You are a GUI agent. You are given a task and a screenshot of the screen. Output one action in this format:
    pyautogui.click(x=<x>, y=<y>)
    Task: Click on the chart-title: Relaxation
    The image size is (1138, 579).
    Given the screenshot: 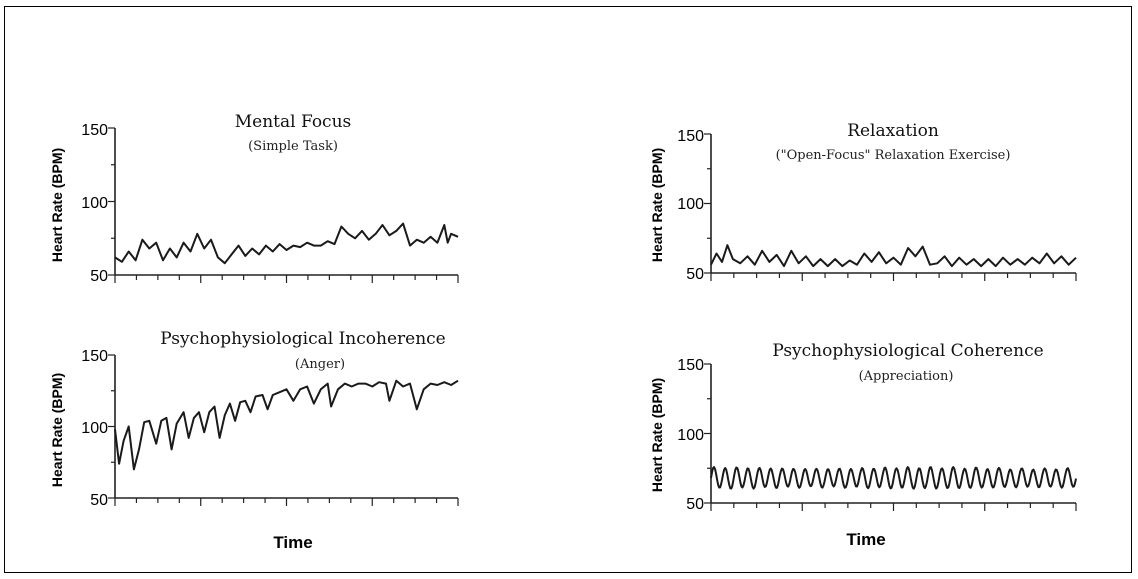 What is the action you would take?
    pyautogui.click(x=893, y=131)
    